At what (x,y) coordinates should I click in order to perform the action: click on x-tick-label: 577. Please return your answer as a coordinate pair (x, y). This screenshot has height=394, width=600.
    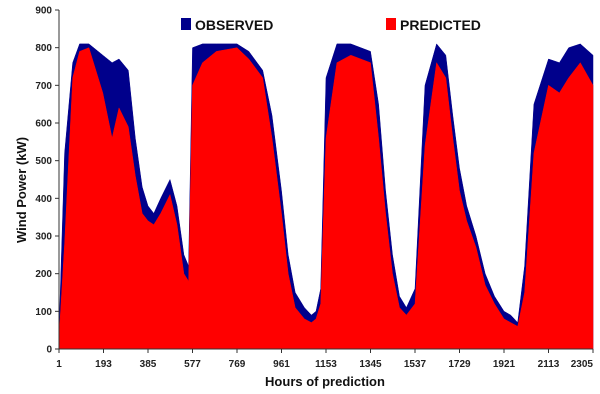
    Looking at the image, I should click on (192, 364).